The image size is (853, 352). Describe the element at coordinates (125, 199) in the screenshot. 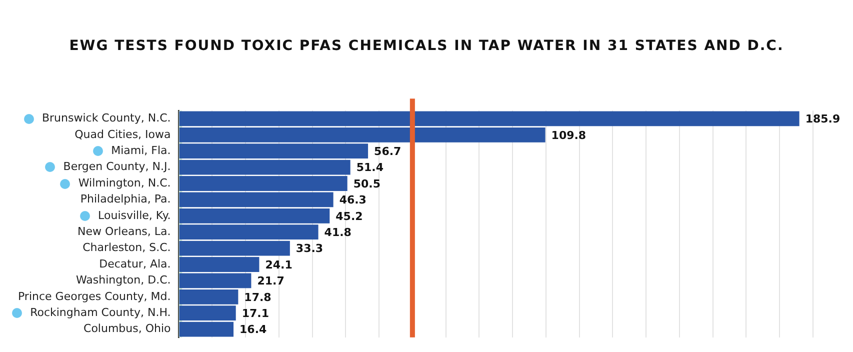

I see `y-tick-label: Philadelphia, Pa.` at that location.